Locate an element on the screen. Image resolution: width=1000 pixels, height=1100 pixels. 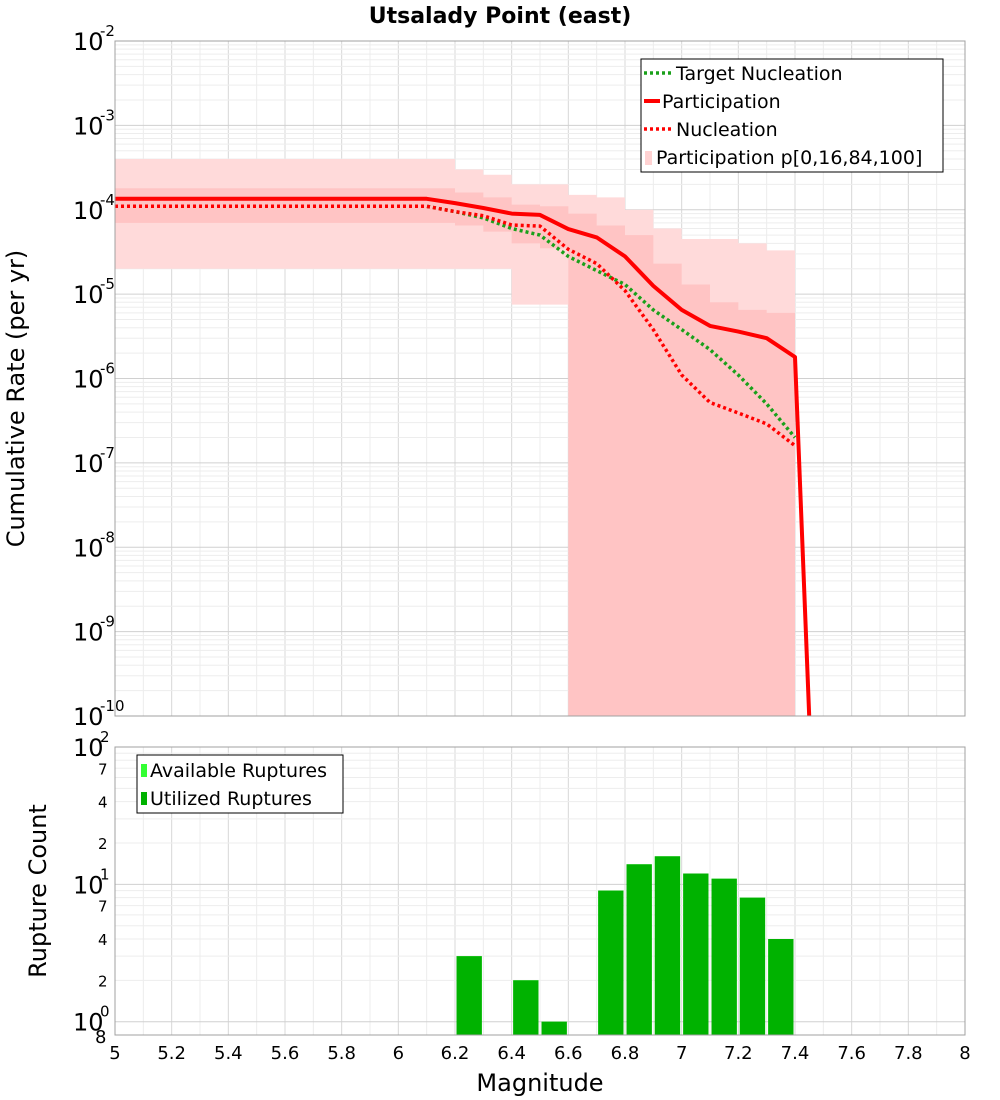
y-tick-label: 10⁻² is located at coordinates (94, 39).